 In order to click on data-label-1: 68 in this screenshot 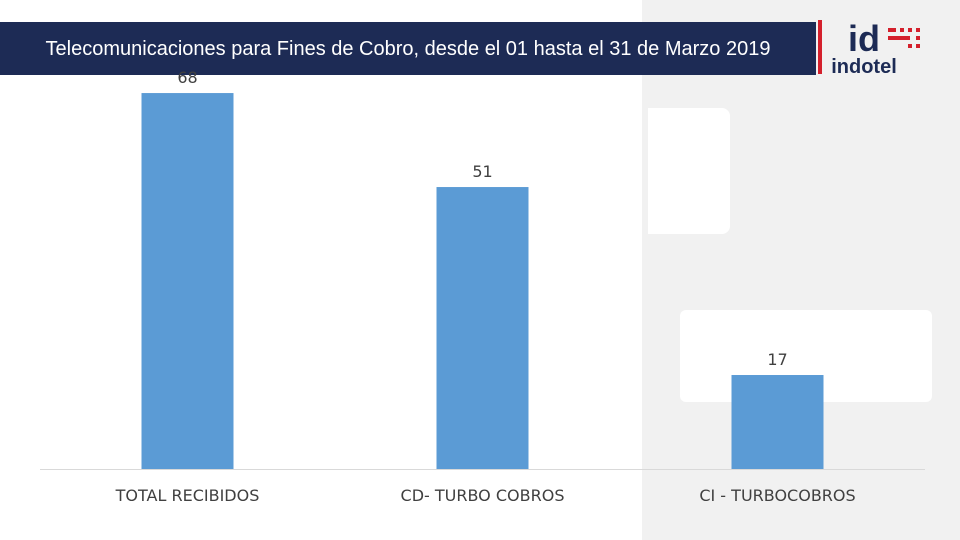, I will do `click(187, 77)`.